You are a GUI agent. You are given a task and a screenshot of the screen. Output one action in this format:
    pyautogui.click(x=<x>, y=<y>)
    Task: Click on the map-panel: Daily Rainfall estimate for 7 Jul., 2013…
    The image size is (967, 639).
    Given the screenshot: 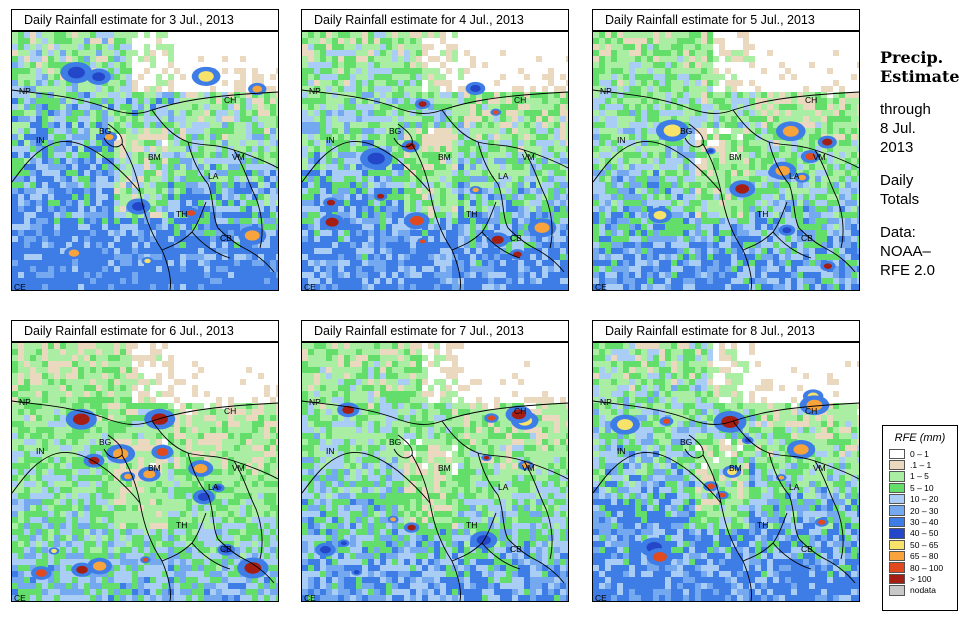 What is the action you would take?
    pyautogui.click(x=435, y=461)
    